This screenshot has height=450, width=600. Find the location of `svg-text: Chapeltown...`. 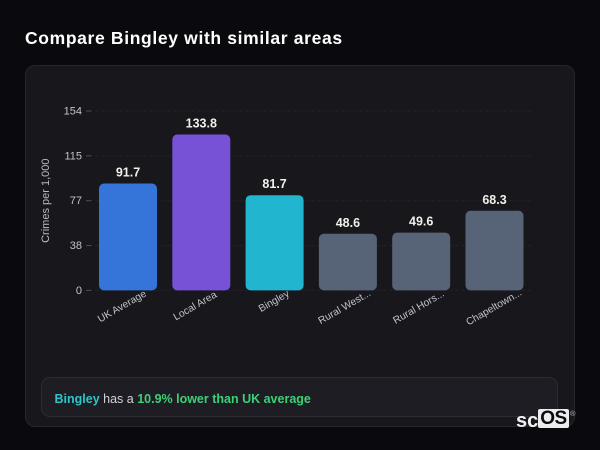

svg-text: Chapeltown... is located at coordinates (494, 308).